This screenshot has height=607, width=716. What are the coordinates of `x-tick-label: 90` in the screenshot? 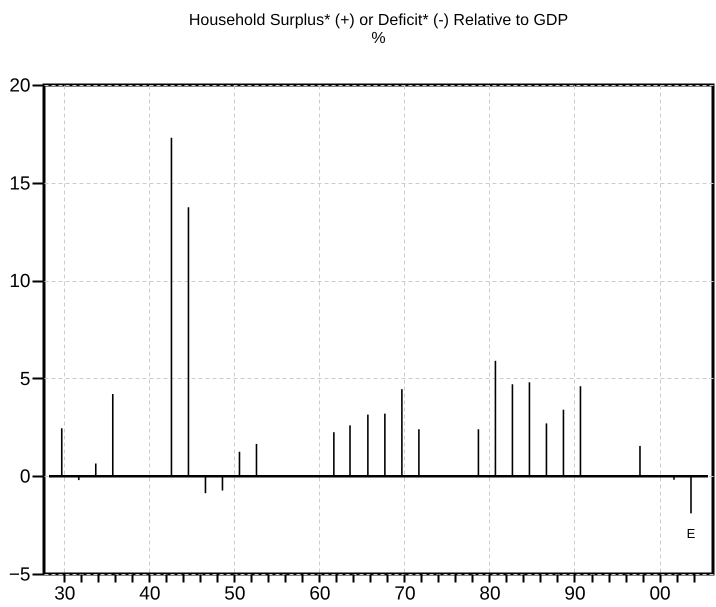 It's located at (575, 594).